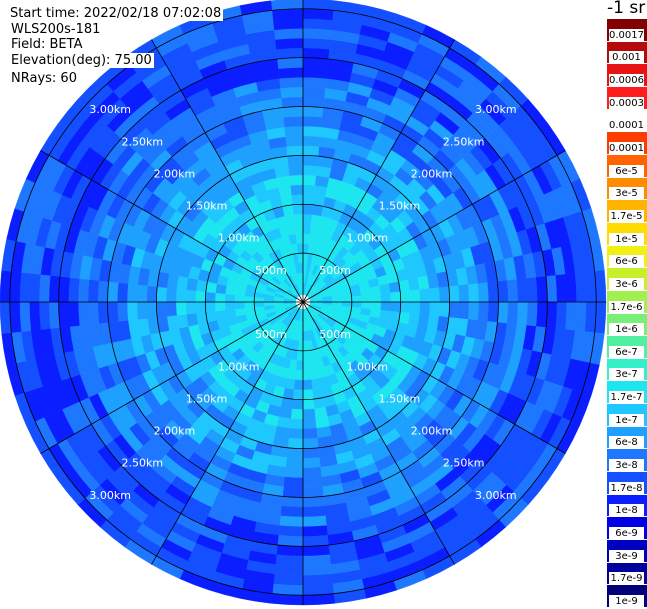 The image size is (647, 609). What do you see at coordinates (626, 466) in the screenshot?
I see `colorbar-label: 3e-8` at bounding box center [626, 466].